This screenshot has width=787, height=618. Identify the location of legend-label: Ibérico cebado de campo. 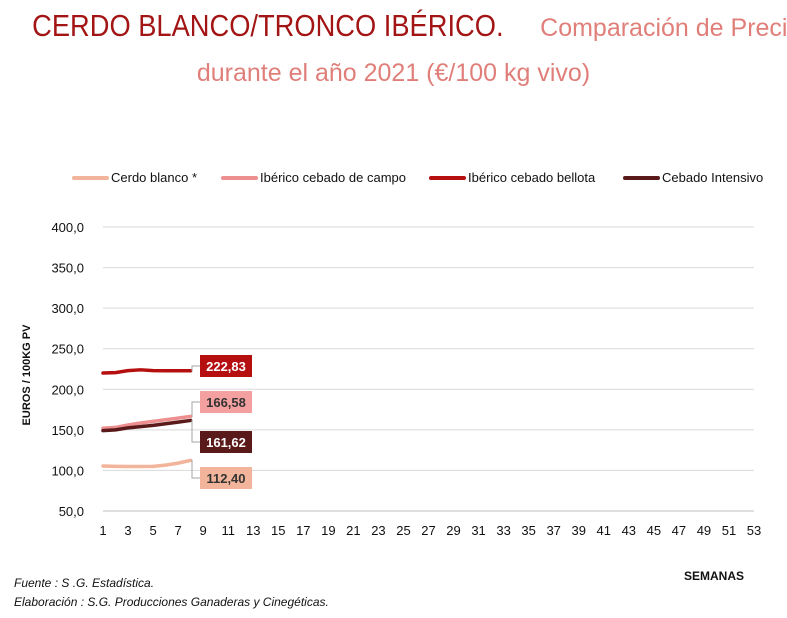
(333, 177).